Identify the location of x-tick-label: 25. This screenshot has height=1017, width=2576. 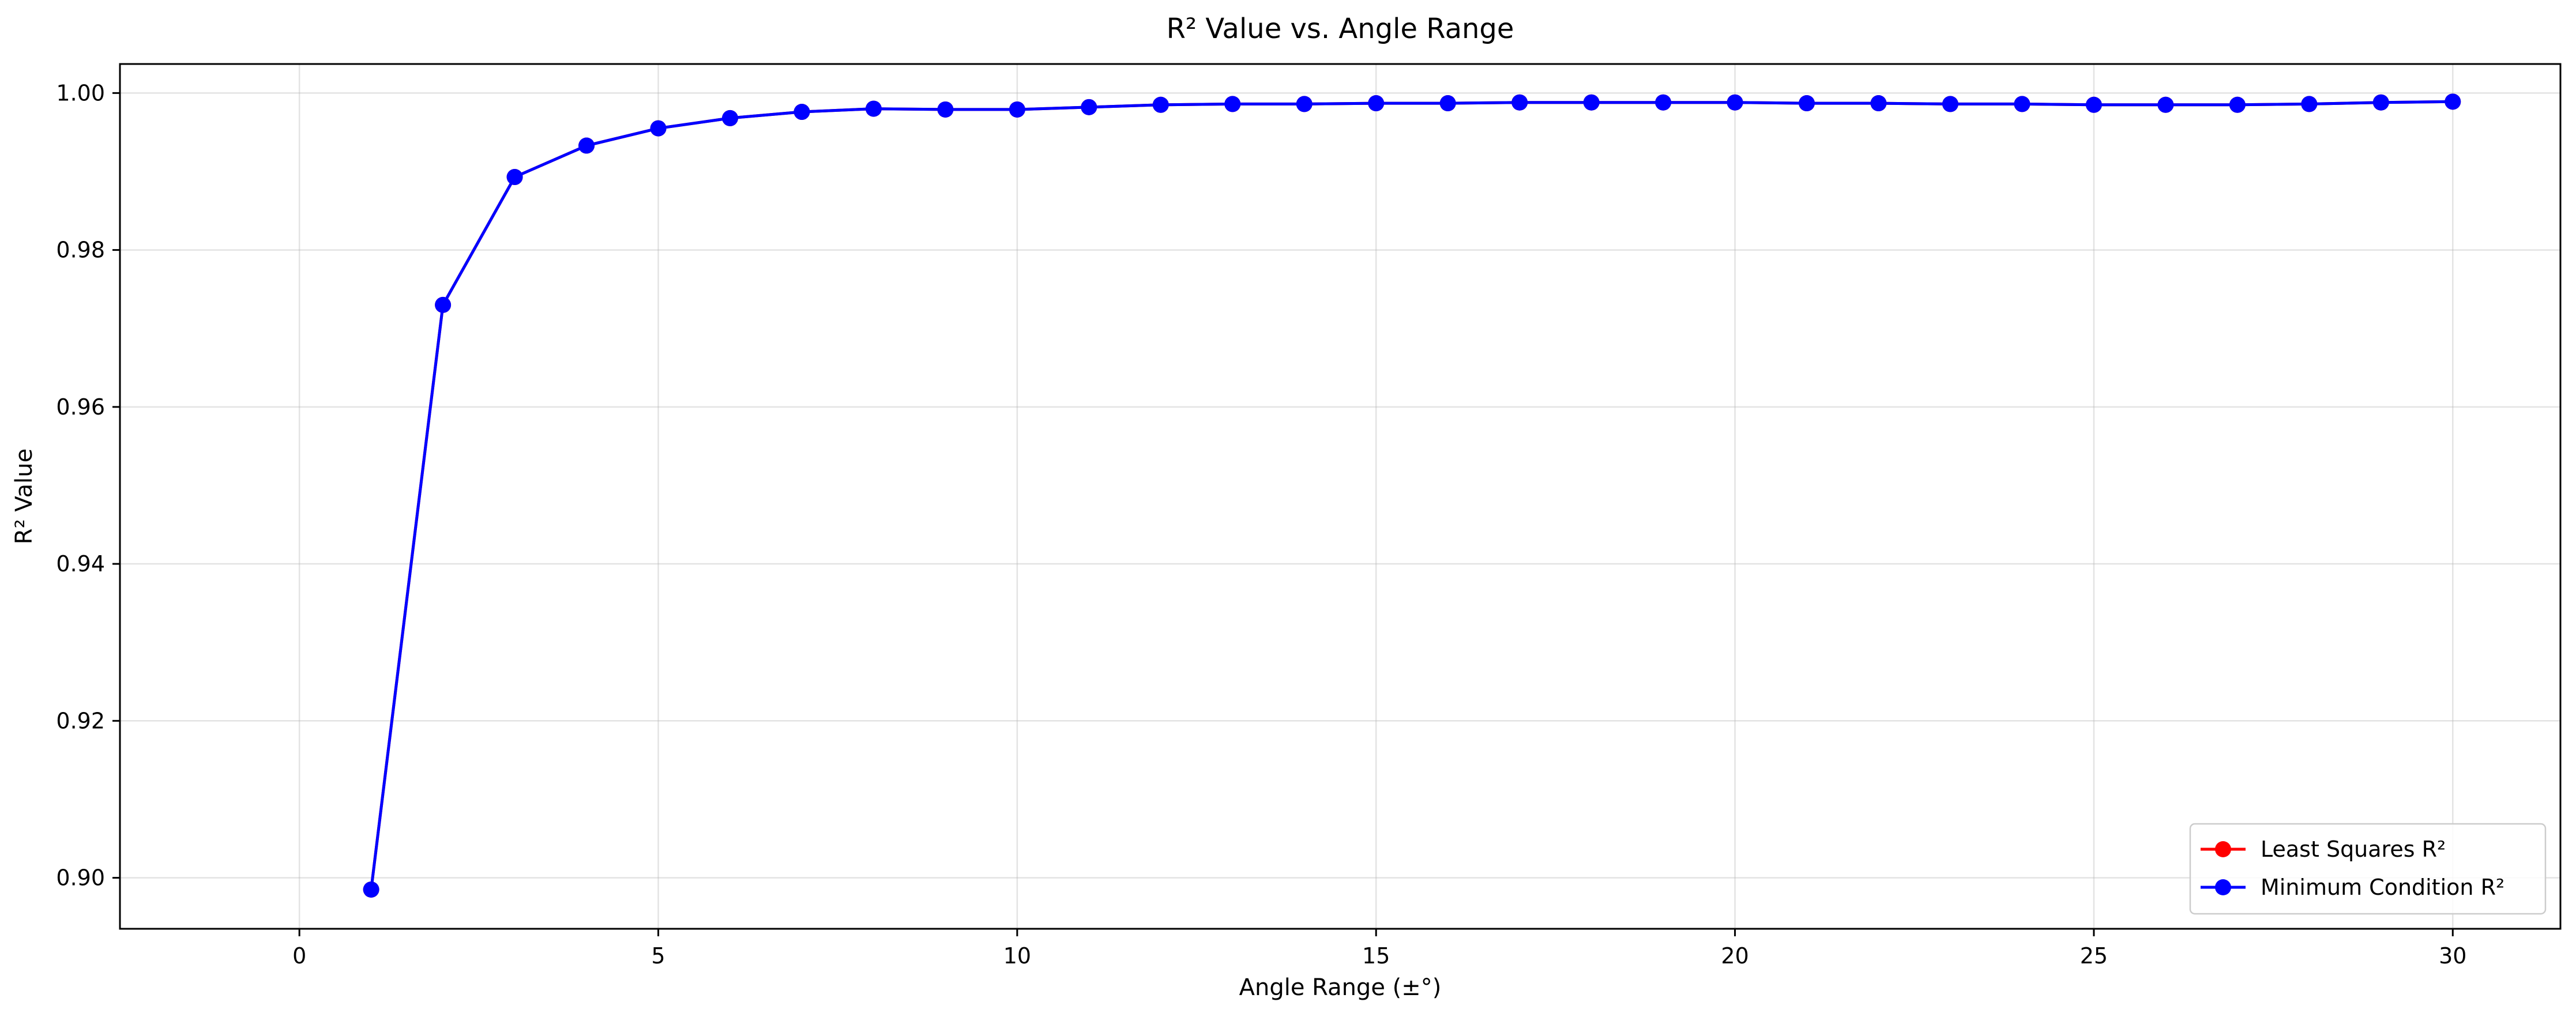
(2094, 956).